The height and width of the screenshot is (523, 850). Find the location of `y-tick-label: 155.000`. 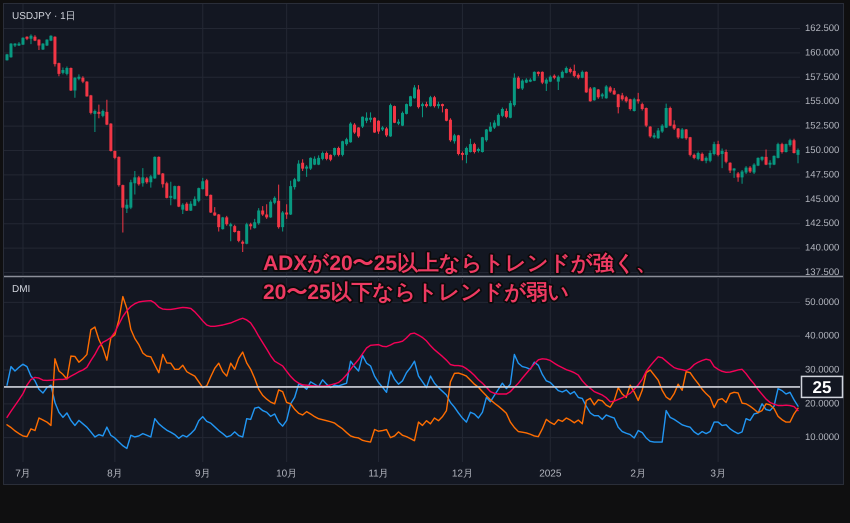

y-tick-label: 155.000 is located at coordinates (822, 102).